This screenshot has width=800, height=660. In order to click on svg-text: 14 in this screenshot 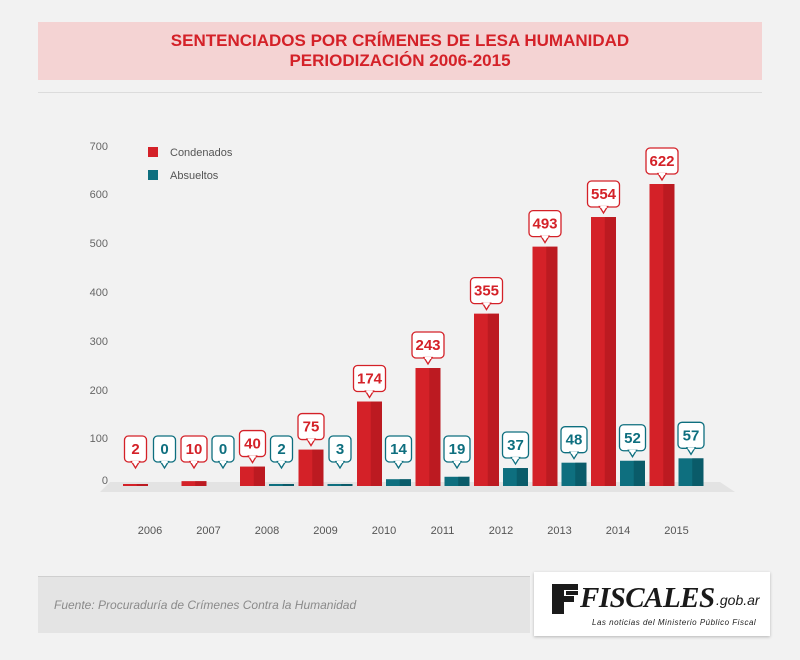, I will do `click(398, 449)`.